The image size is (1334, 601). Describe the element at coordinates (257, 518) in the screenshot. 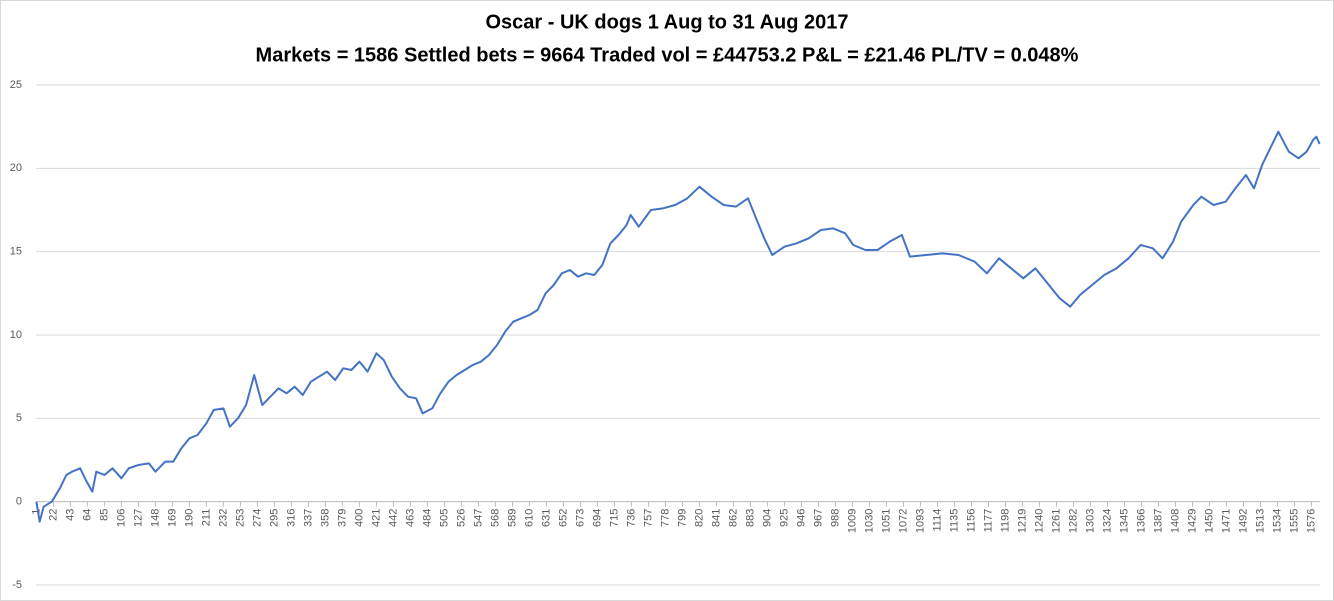

I see `x-tick-label: 274` at that location.